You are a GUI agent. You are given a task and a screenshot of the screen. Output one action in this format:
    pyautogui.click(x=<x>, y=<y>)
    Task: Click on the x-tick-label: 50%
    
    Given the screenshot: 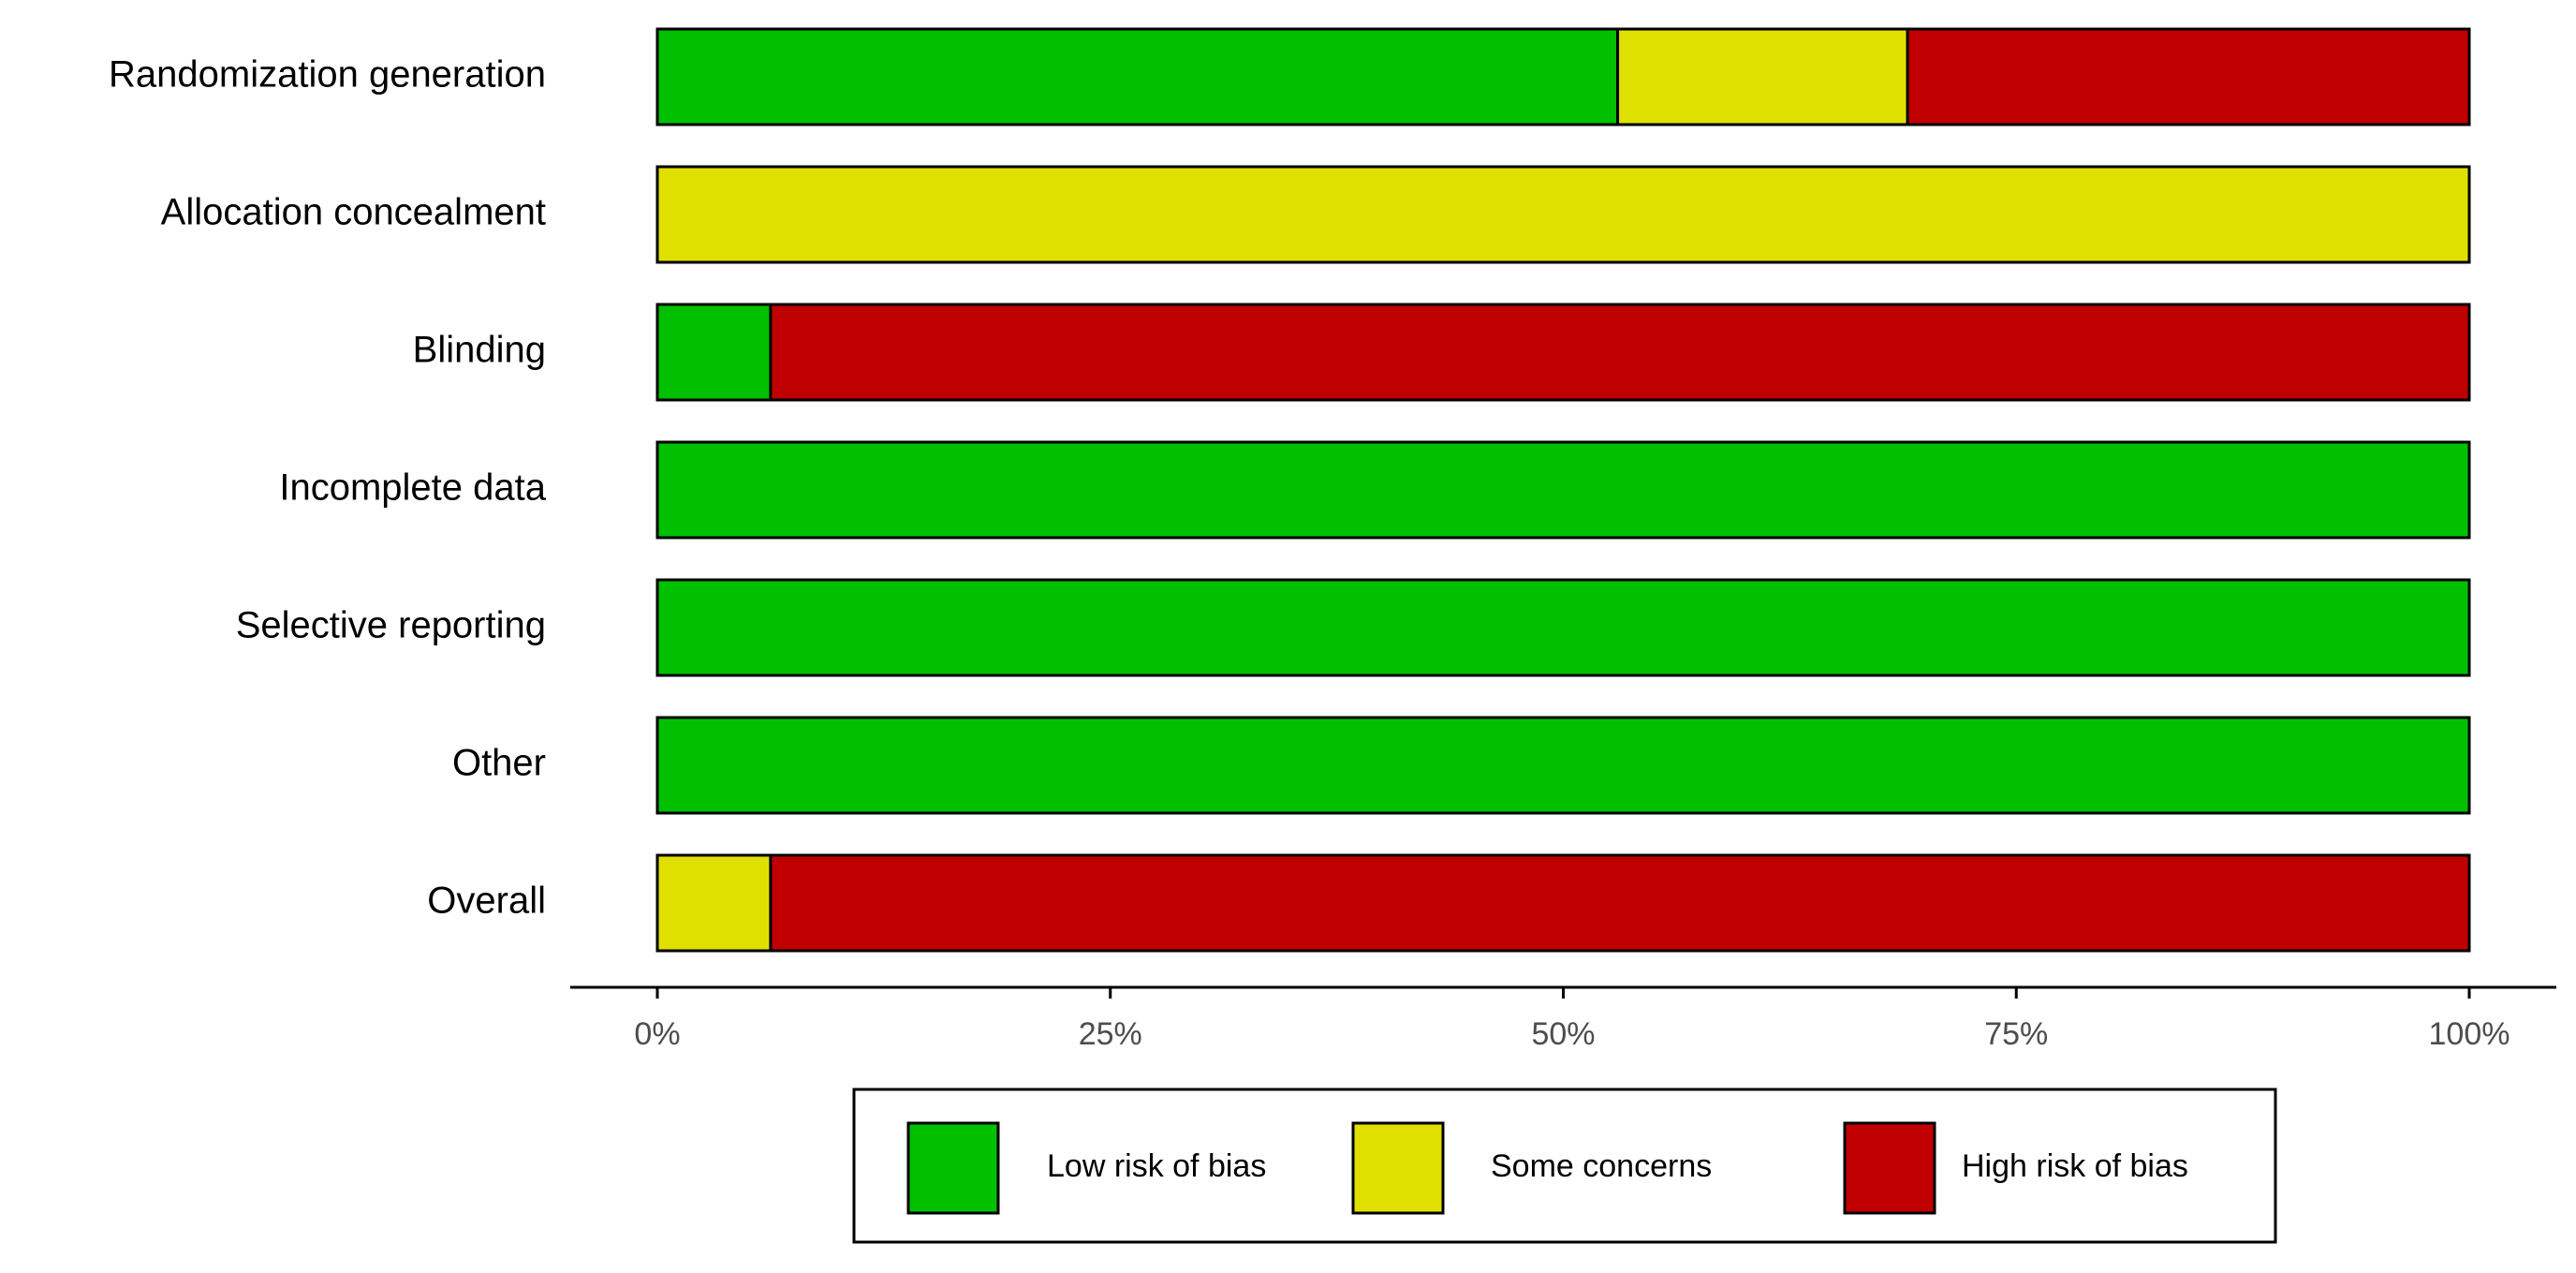 What is the action you would take?
    pyautogui.click(x=1563, y=1034)
    